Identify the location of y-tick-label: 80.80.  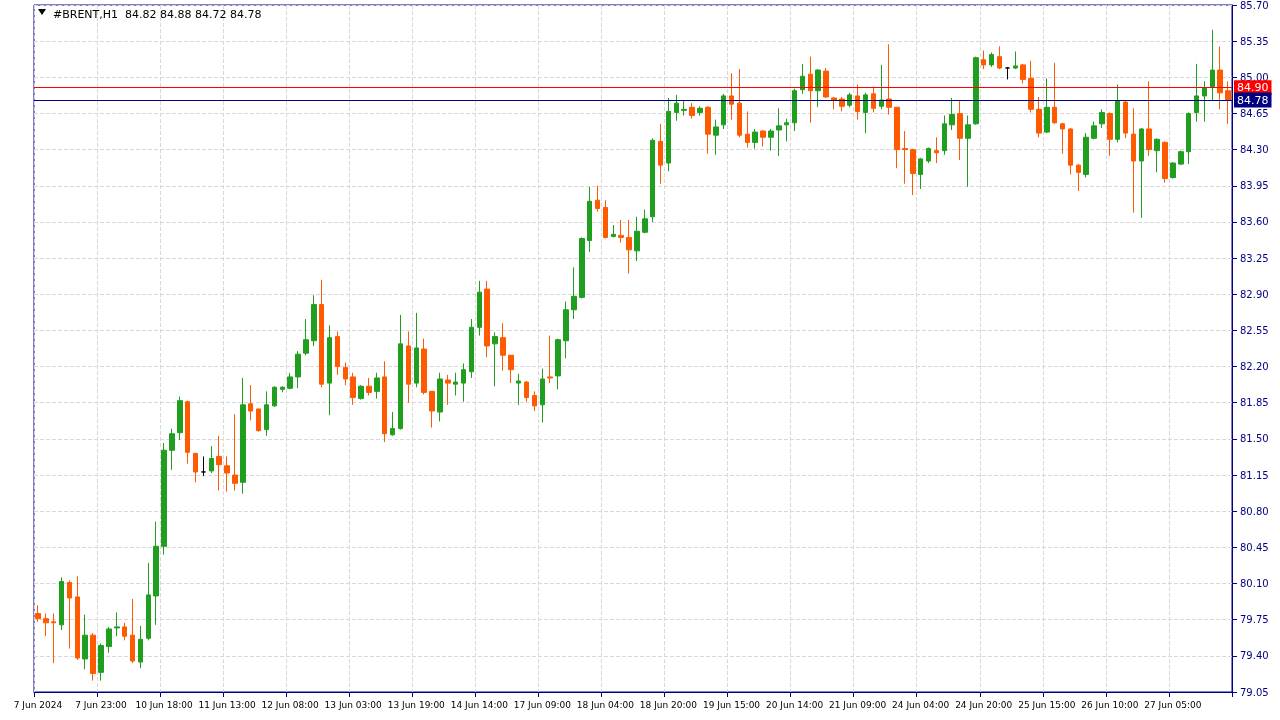
(1254, 511).